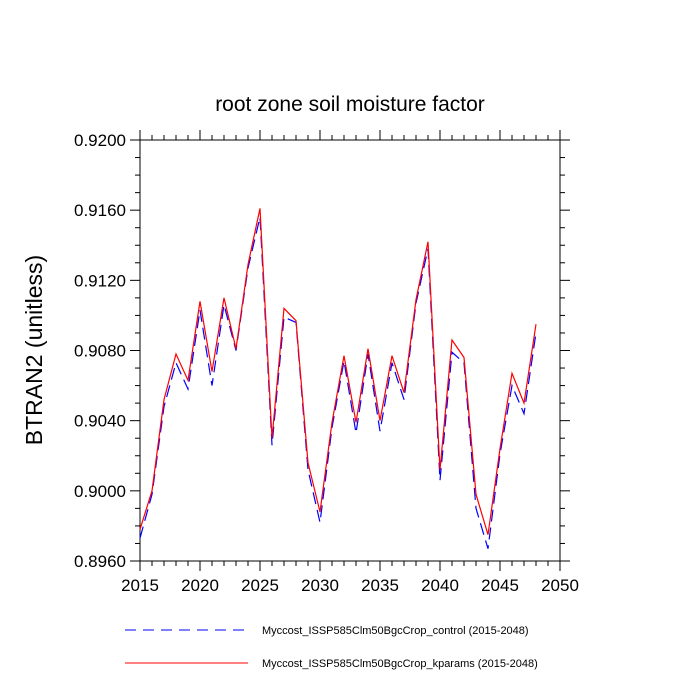 The width and height of the screenshot is (700, 700). What do you see at coordinates (100, 561) in the screenshot?
I see `y-tick-label: 0.8960` at bounding box center [100, 561].